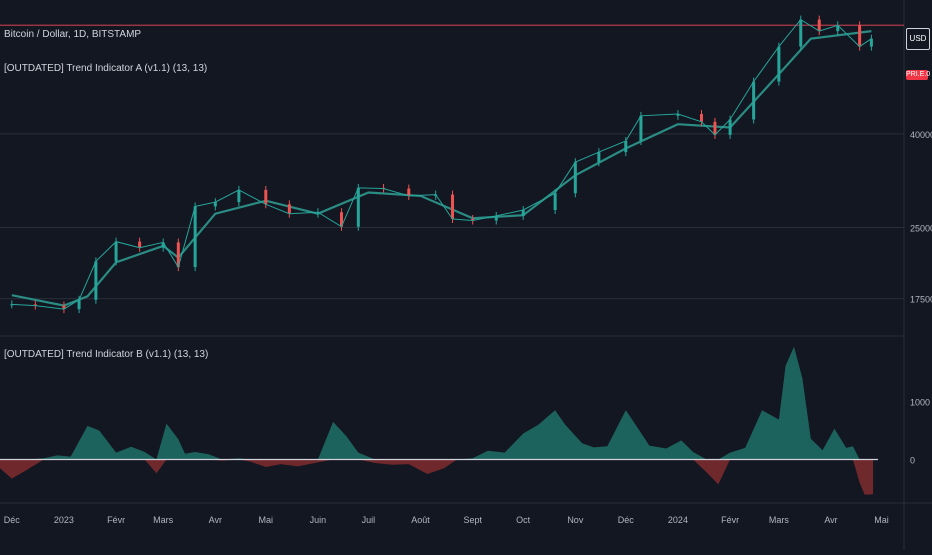 Image resolution: width=932 pixels, height=555 pixels. Describe the element at coordinates (921, 300) in the screenshot. I see `price-tick-label: 17500` at that location.